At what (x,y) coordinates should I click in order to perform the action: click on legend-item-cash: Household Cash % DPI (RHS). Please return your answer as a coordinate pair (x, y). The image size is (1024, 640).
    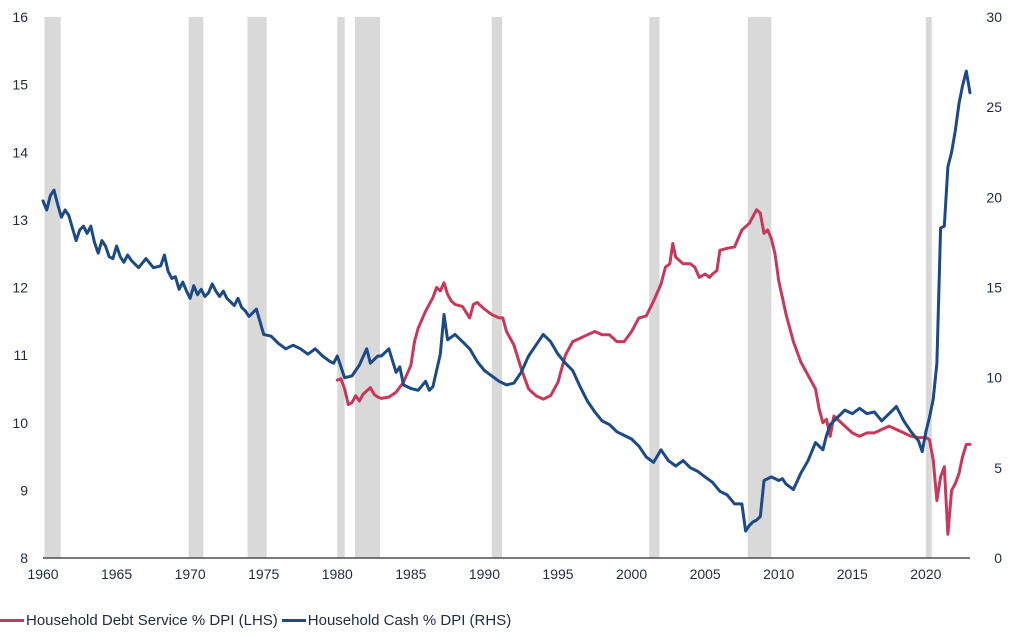
    Looking at the image, I should click on (396, 620).